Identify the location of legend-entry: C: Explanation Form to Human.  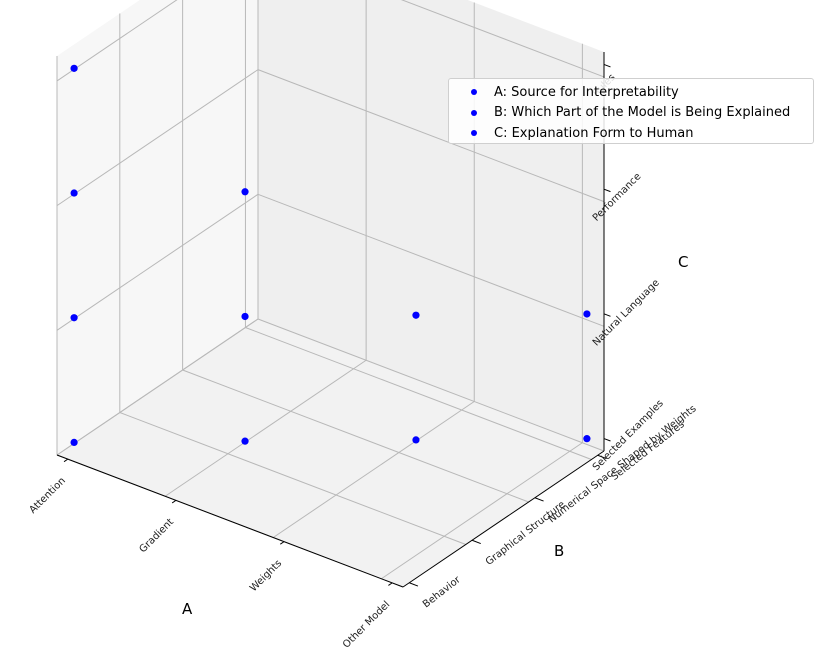
(631, 133).